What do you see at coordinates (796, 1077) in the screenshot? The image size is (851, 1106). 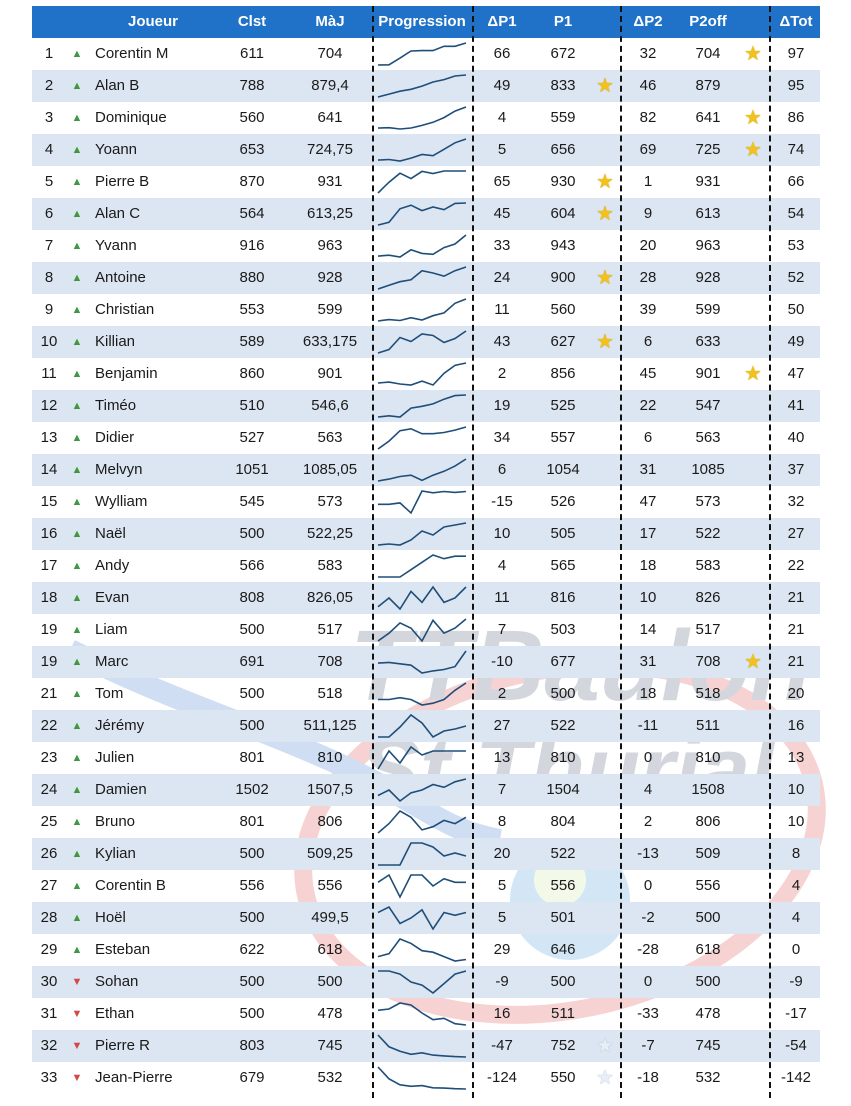 I see `delta-total-value: -142` at bounding box center [796, 1077].